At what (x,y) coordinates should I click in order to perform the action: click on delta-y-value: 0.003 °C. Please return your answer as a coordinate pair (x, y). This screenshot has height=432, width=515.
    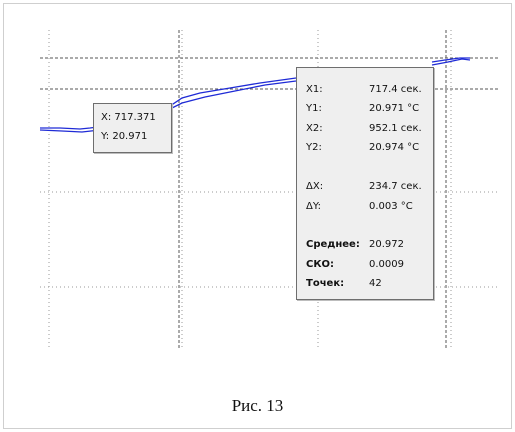
    Looking at the image, I should click on (391, 206).